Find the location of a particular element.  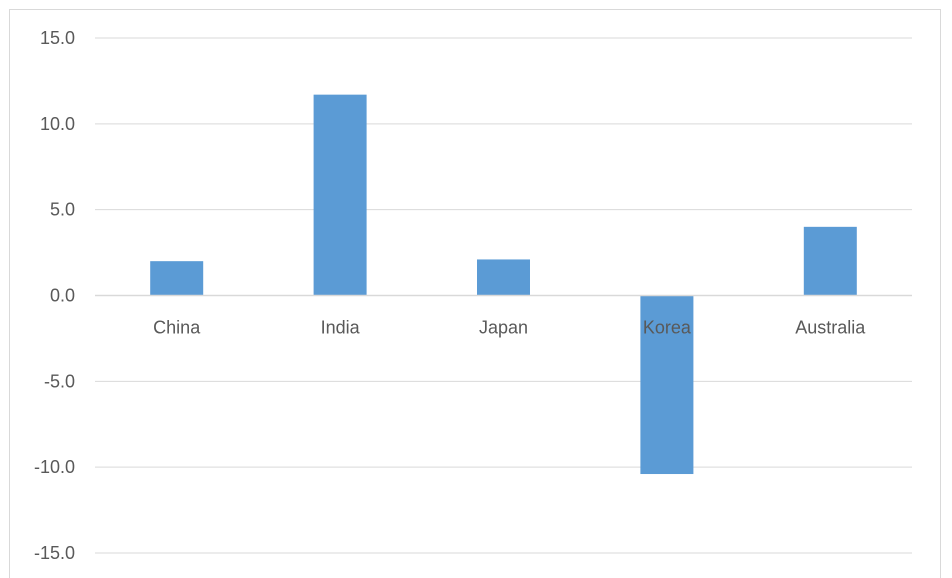

y-tick-label: 10.0 is located at coordinates (57, 124).